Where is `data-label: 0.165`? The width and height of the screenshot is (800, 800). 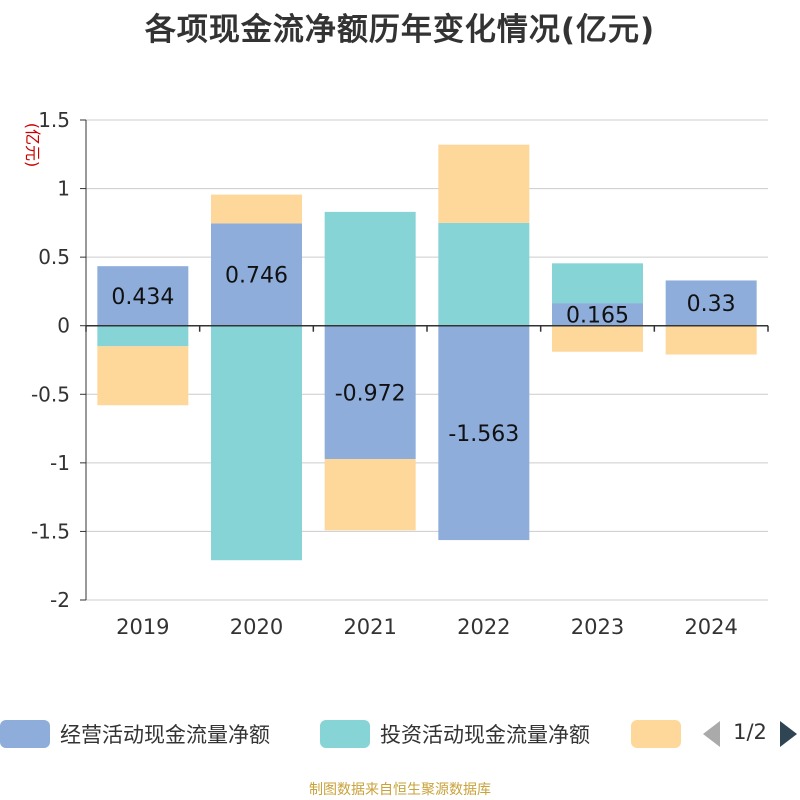
data-label: 0.165 is located at coordinates (597, 315).